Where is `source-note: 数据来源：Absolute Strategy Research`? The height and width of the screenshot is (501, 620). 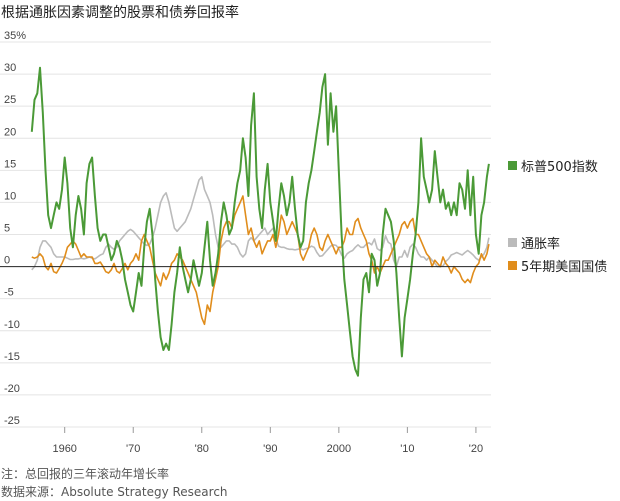
source-note: 数据来源：Absolute Strategy Research is located at coordinates (114, 492).